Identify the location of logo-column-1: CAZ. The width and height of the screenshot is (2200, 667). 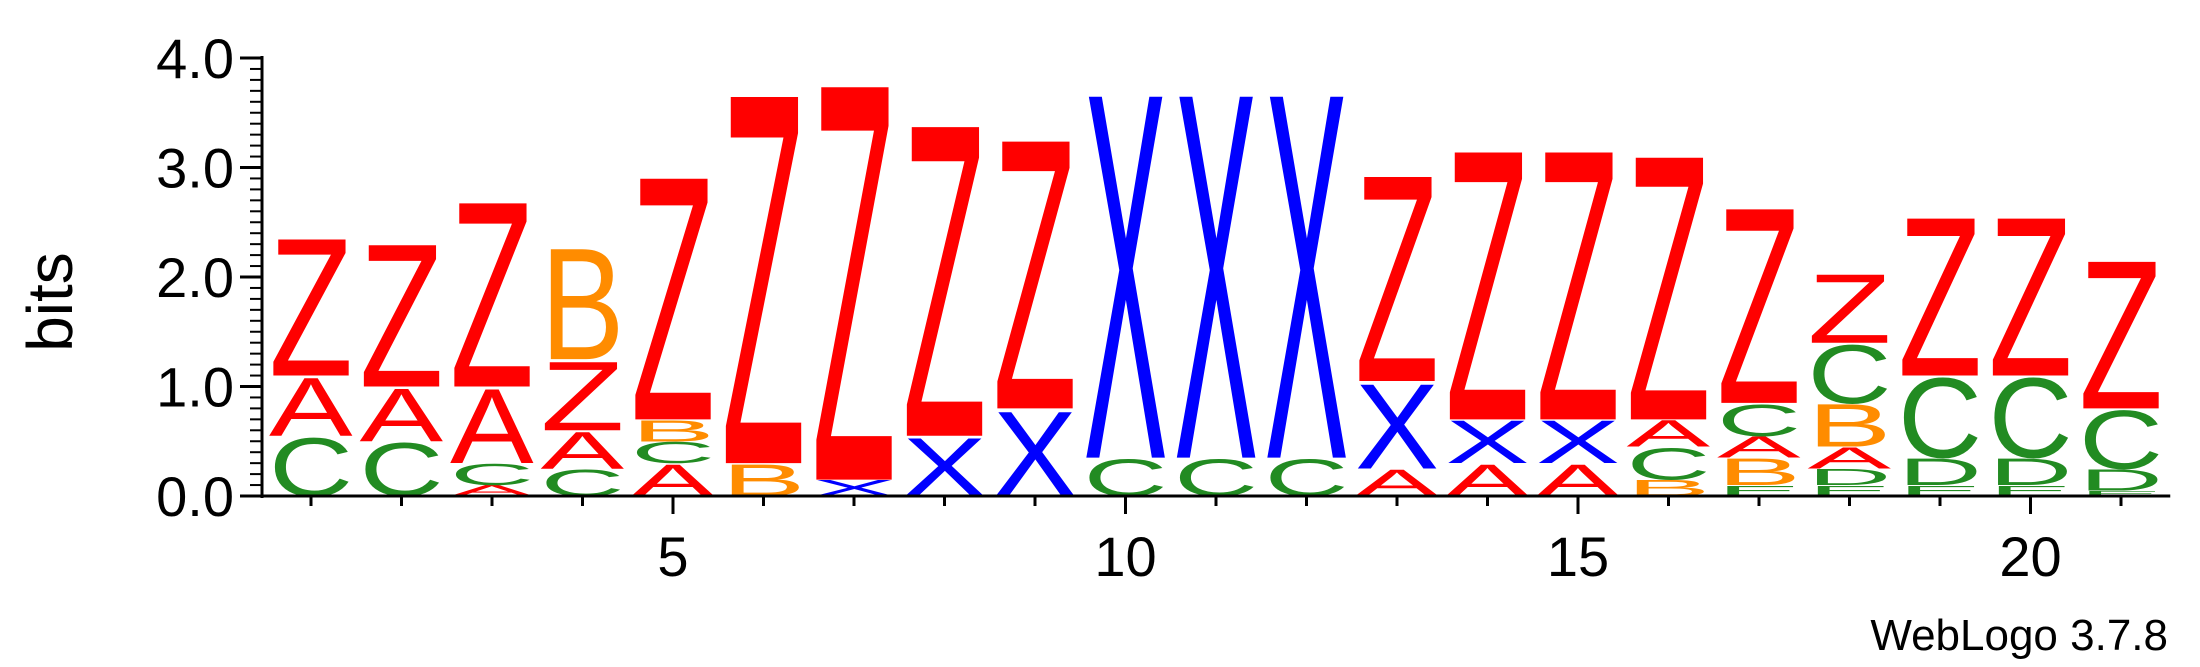
(311, 356).